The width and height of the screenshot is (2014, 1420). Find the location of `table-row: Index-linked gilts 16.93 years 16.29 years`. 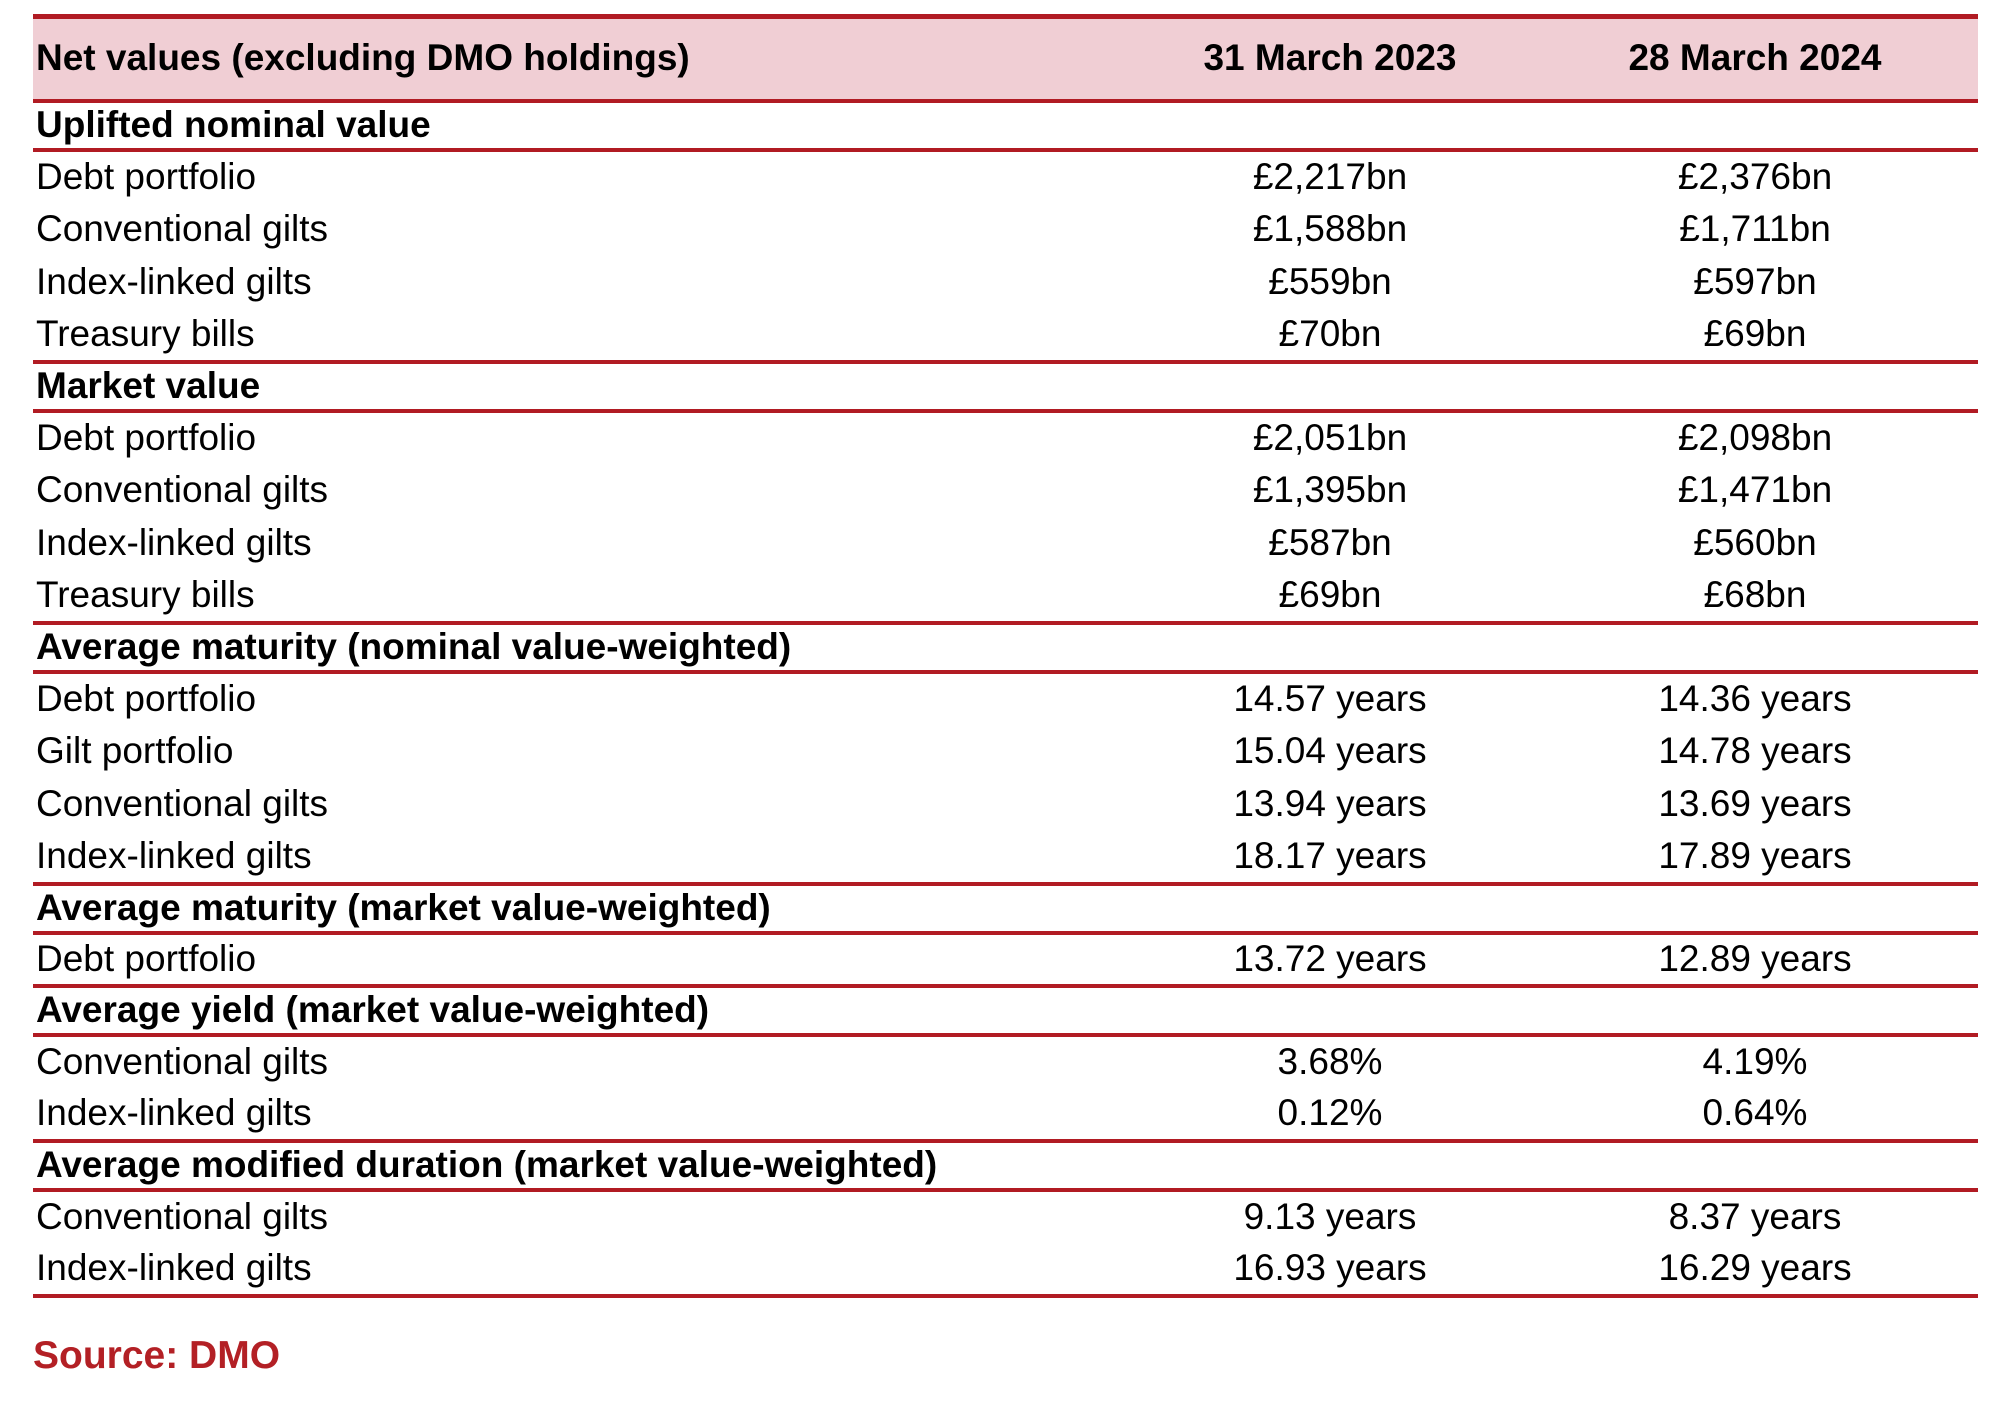

table-row: Index-linked gilts 16.93 years 16.29 years is located at coordinates (1005, 1269).